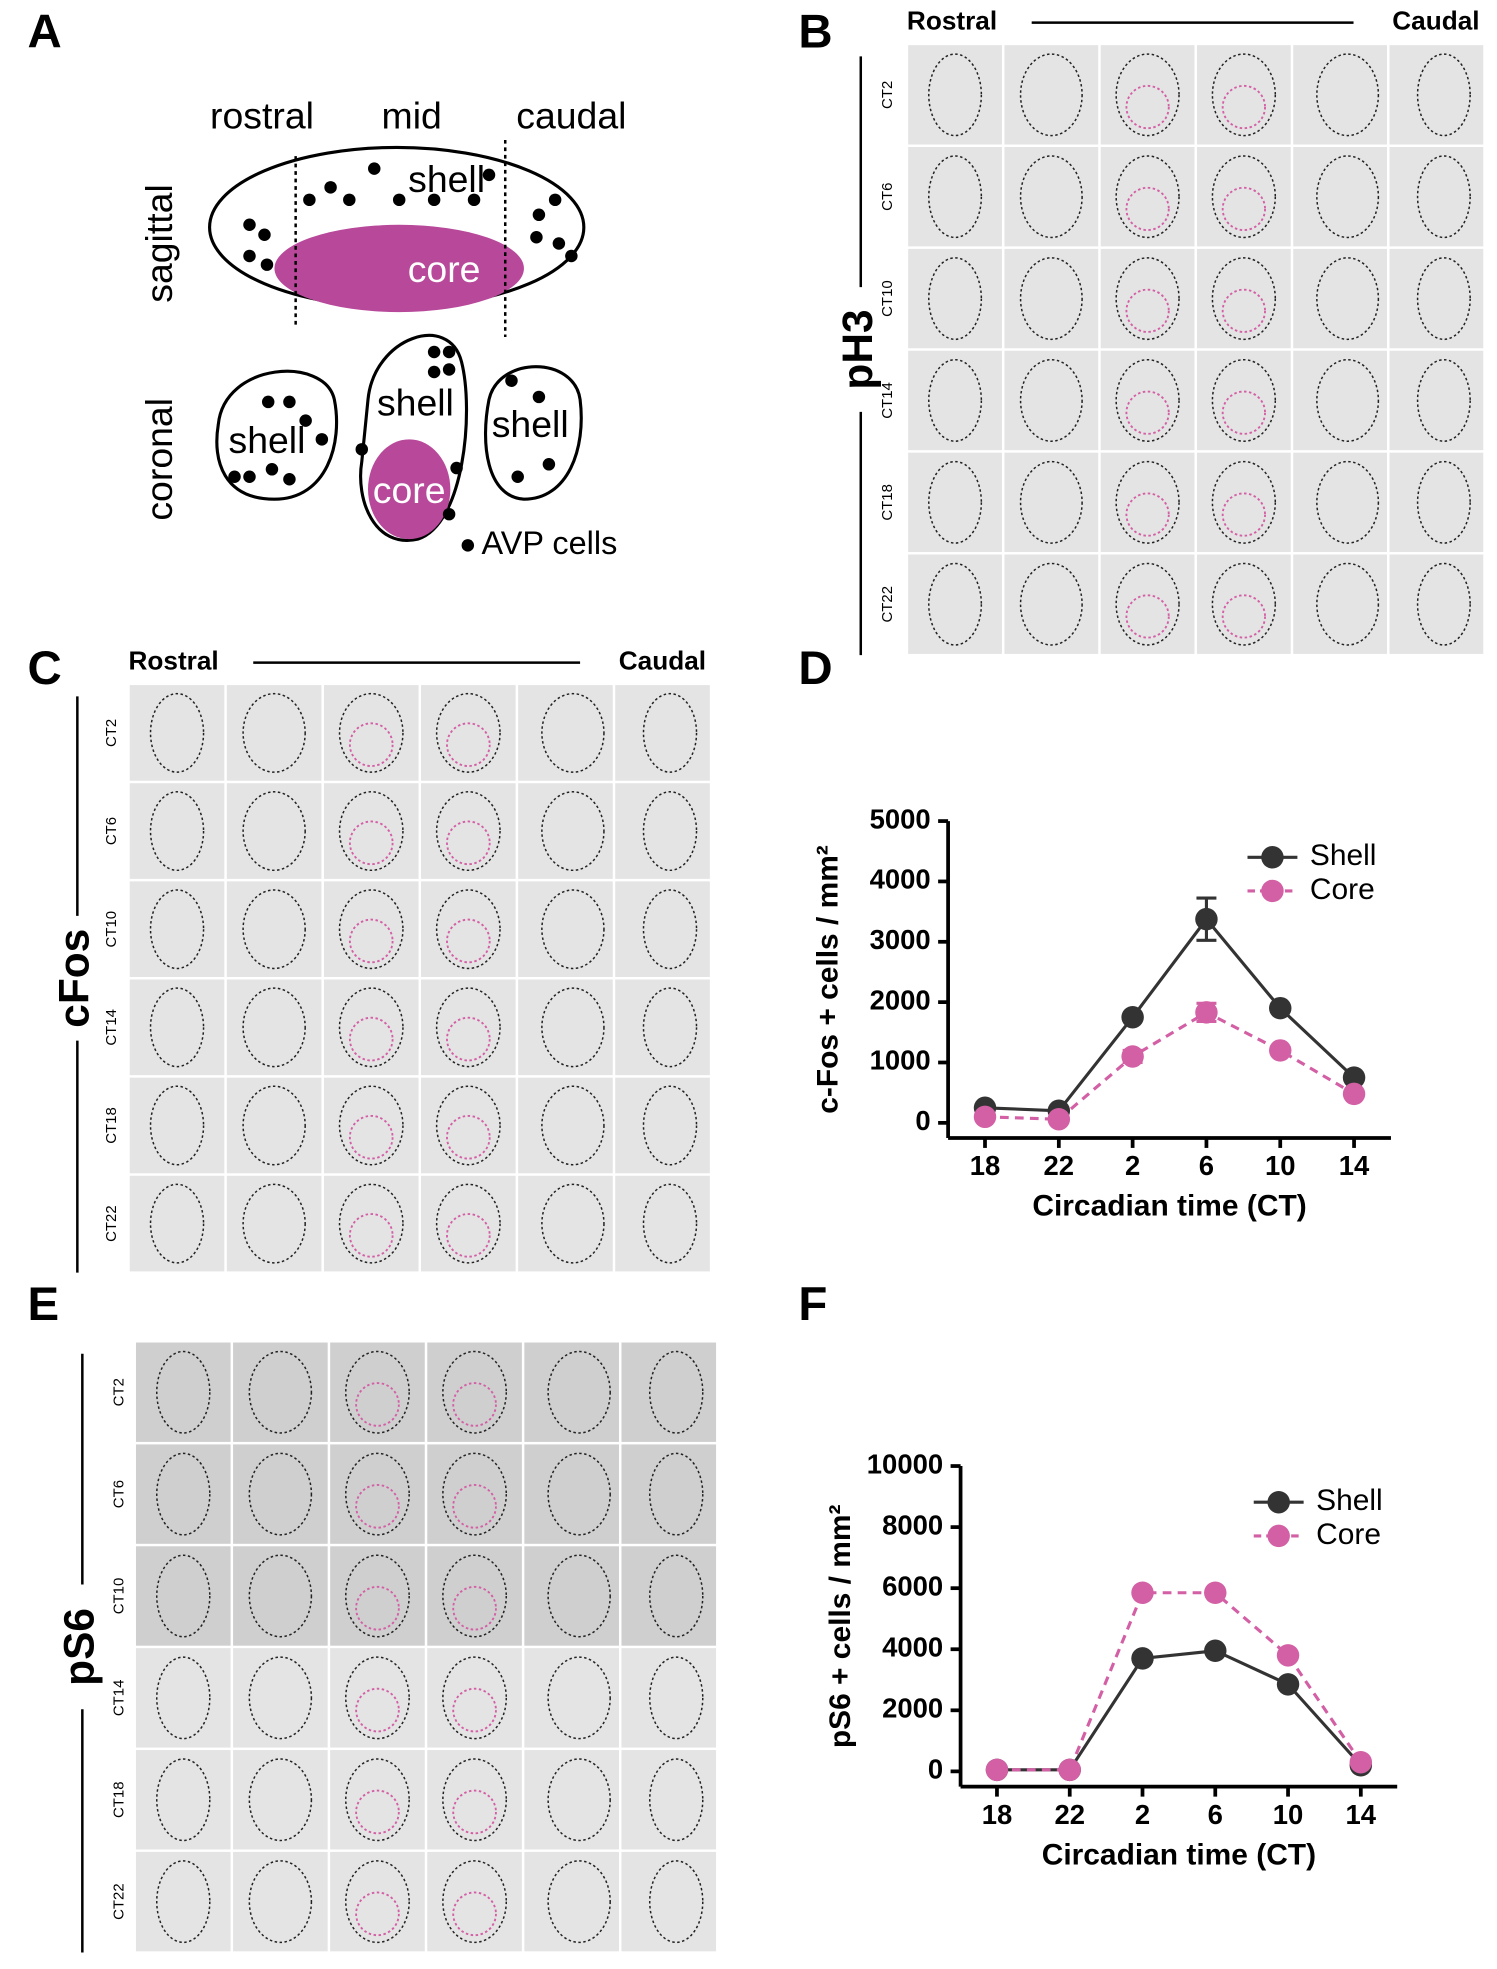  Describe the element at coordinates (533, 433) in the screenshot. I see `coronal-outline` at that location.